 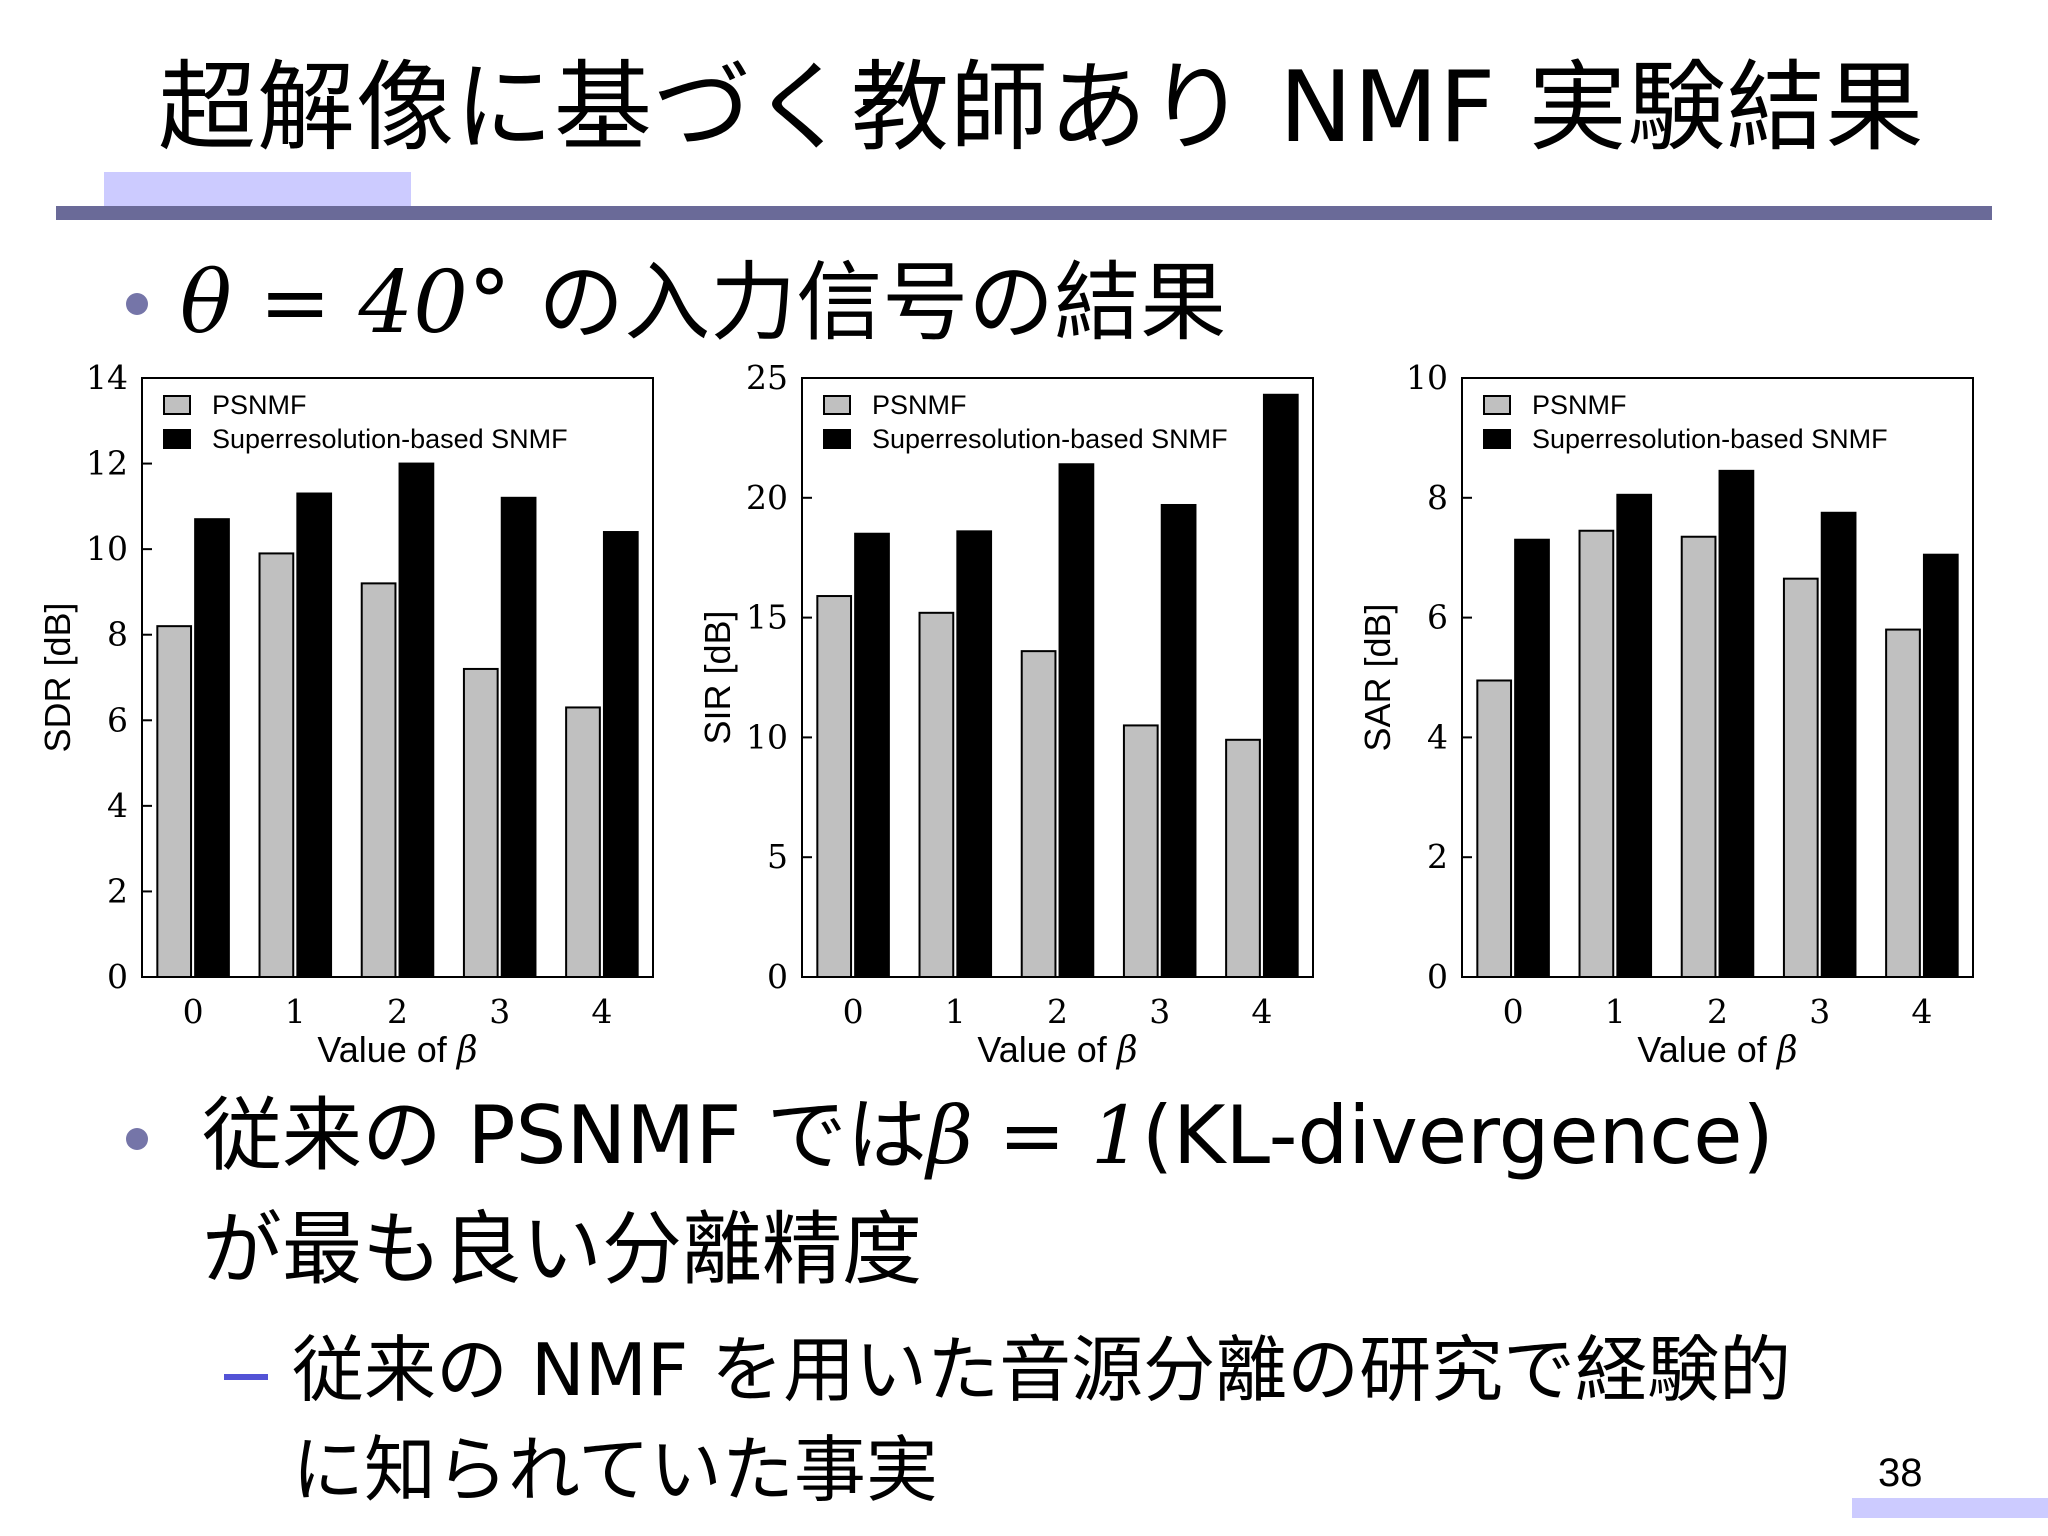 What do you see at coordinates (1437, 617) in the screenshot?
I see `y-tick-label: 6` at bounding box center [1437, 617].